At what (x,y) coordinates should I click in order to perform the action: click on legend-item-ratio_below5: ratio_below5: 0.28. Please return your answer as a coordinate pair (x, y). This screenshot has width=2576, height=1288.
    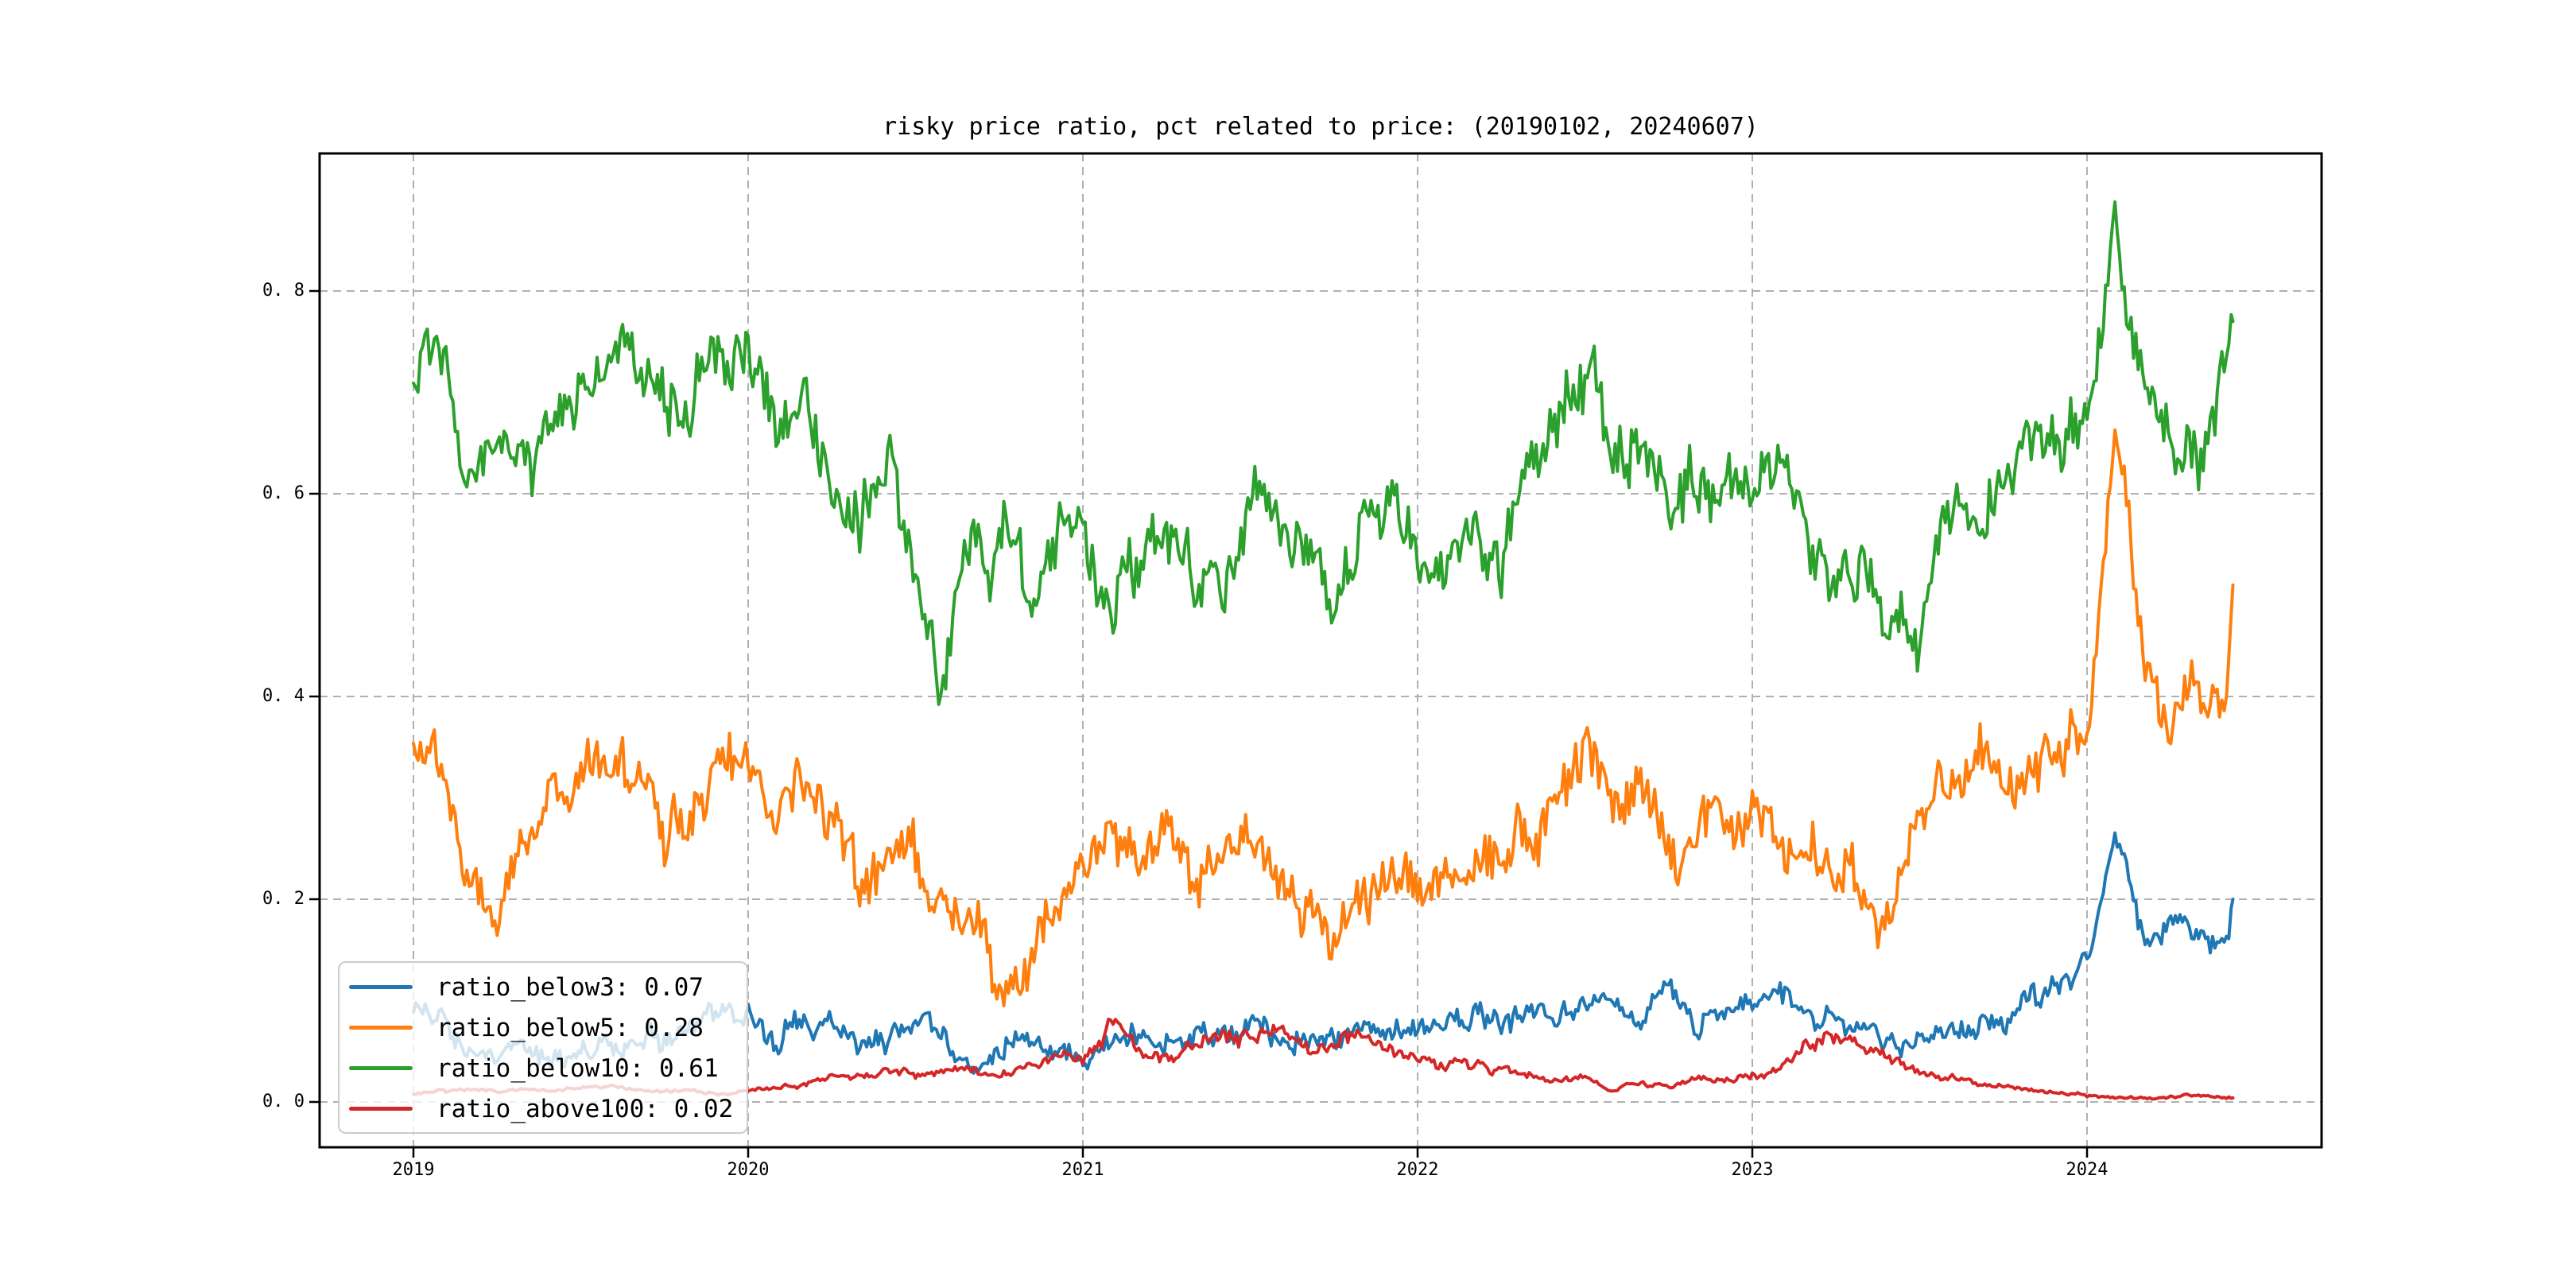
    Looking at the image, I should click on (548, 1027).